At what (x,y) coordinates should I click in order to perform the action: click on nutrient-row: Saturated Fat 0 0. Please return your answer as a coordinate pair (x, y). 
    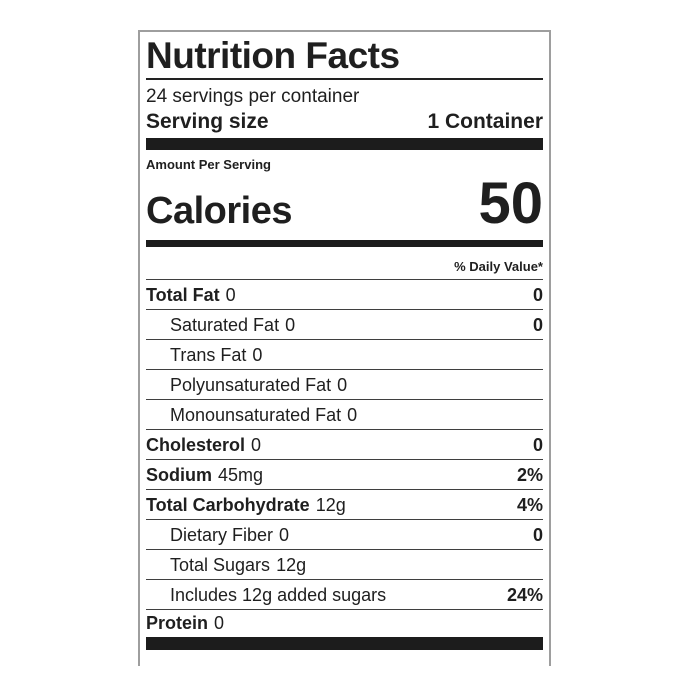
    Looking at the image, I should click on (344, 325).